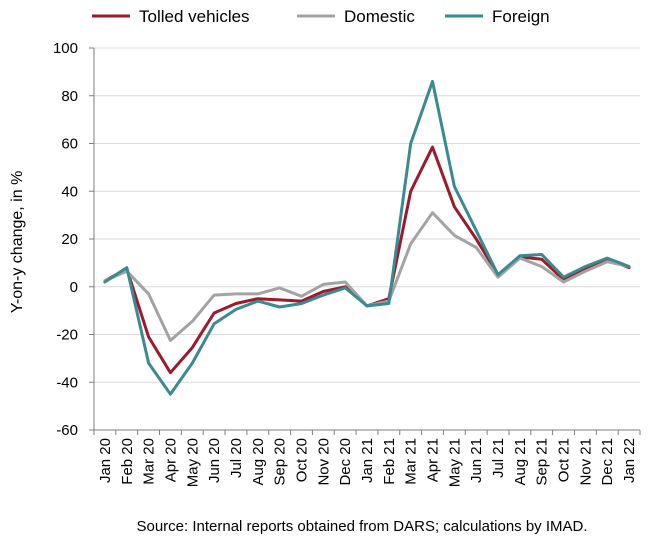 The width and height of the screenshot is (650, 538). Describe the element at coordinates (433, 460) in the screenshot. I see `x-tick-label: Apr 21` at that location.